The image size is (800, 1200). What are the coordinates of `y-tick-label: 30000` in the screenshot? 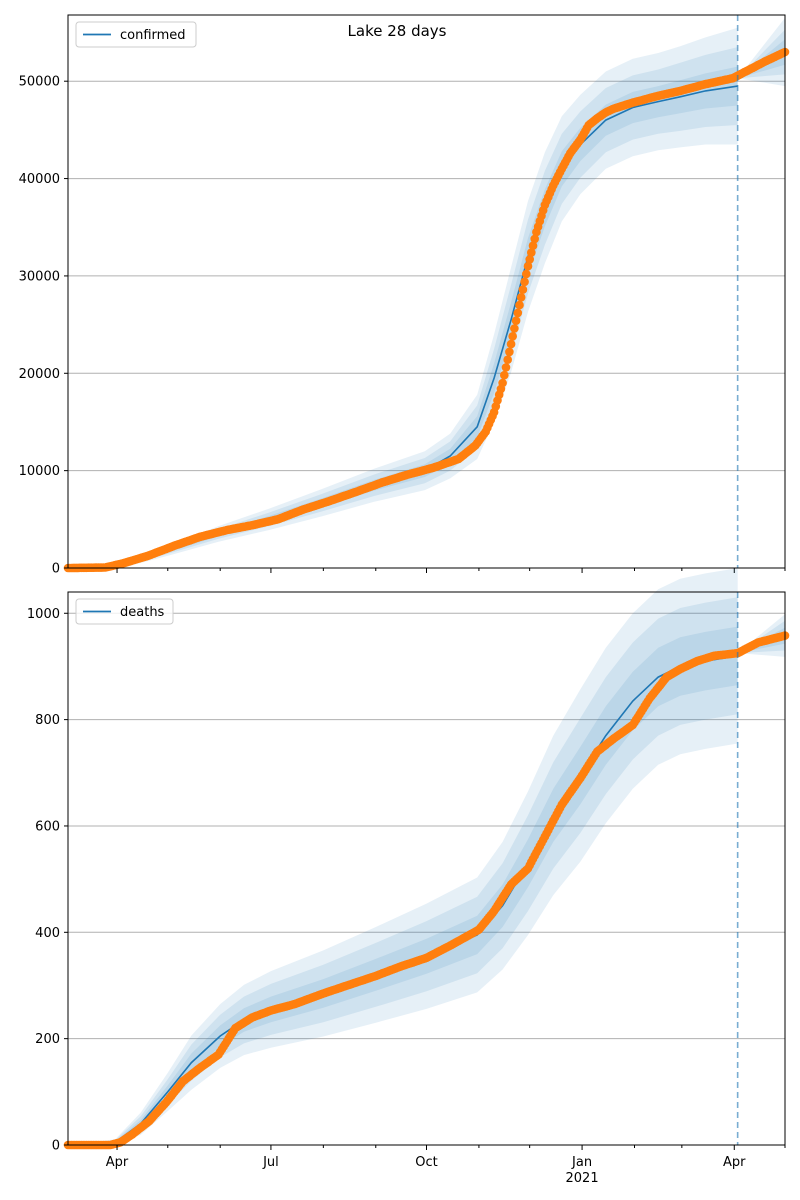 It's located at (39, 276).